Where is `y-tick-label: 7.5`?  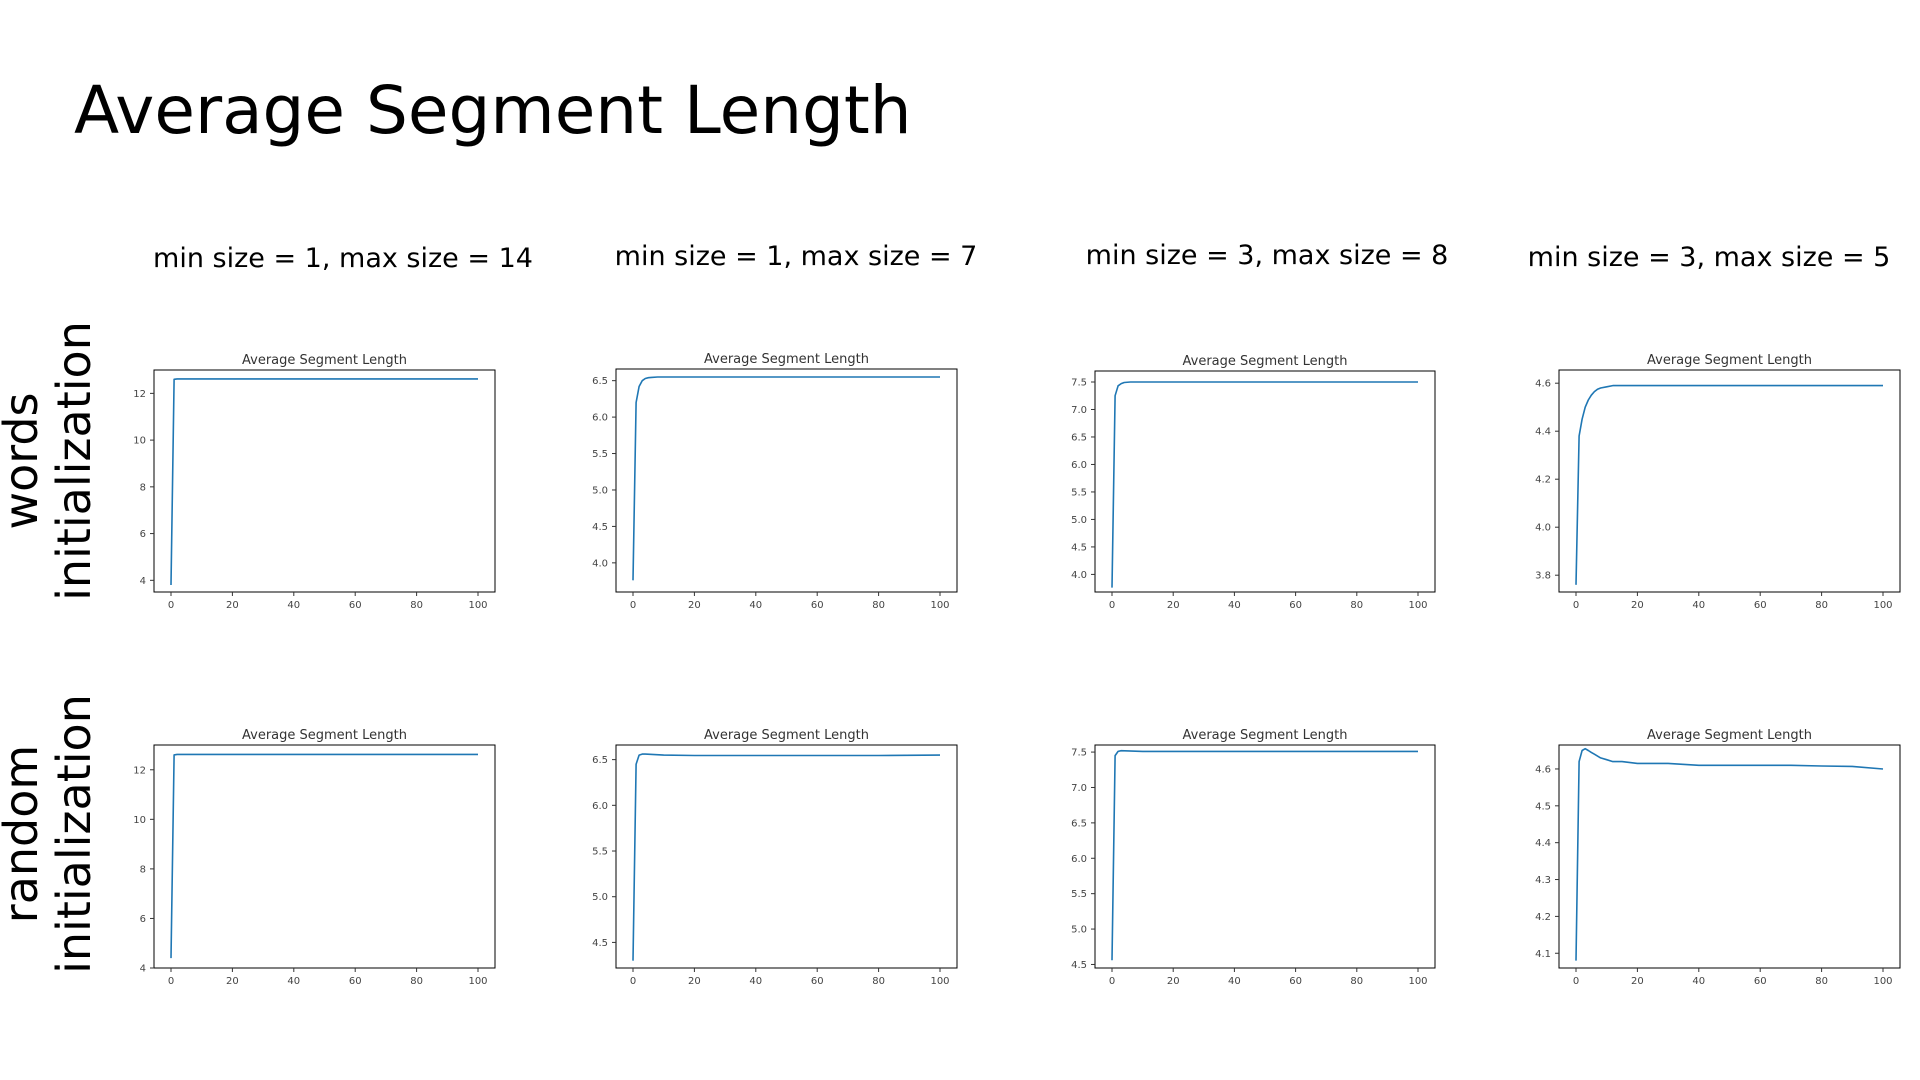
y-tick-label: 7.5 is located at coordinates (1079, 382).